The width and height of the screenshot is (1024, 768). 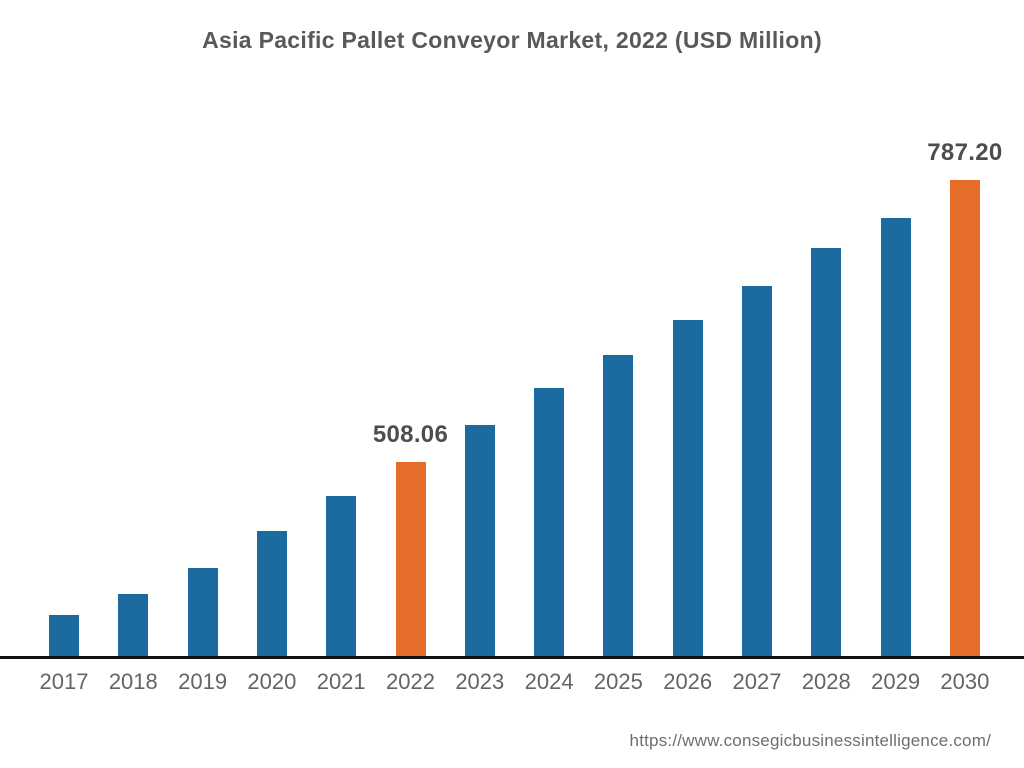 What do you see at coordinates (757, 471) in the screenshot?
I see `bar-2027` at bounding box center [757, 471].